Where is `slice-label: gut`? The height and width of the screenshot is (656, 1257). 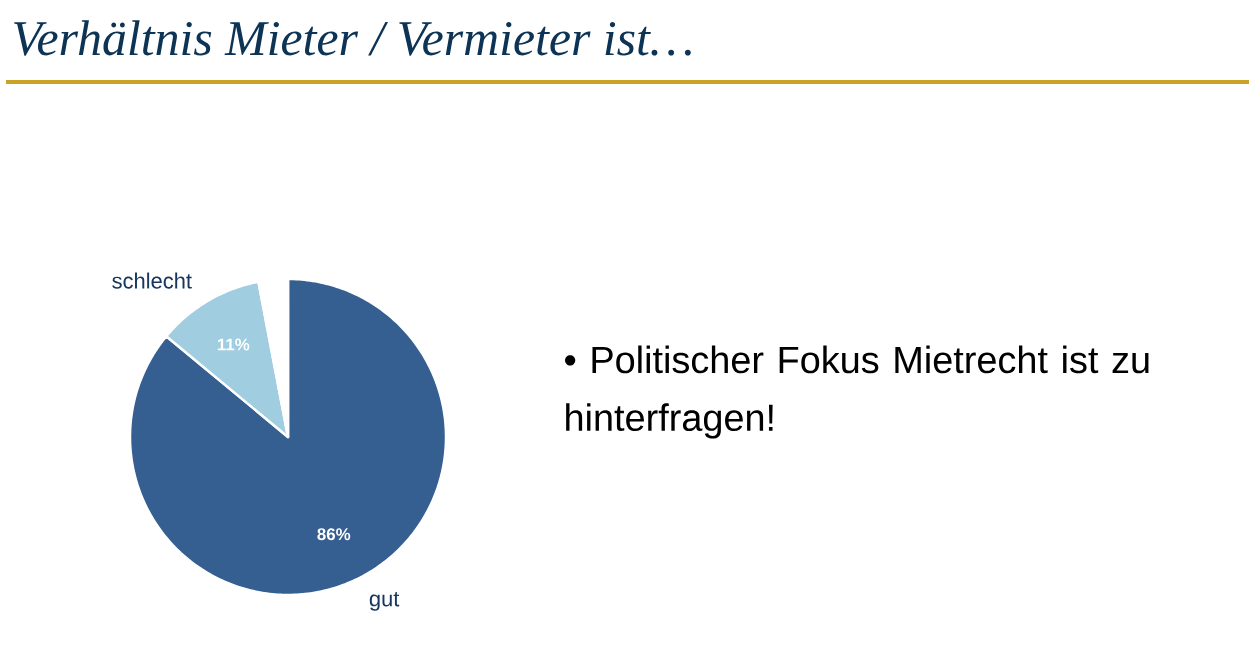
slice-label: gut is located at coordinates (384, 601).